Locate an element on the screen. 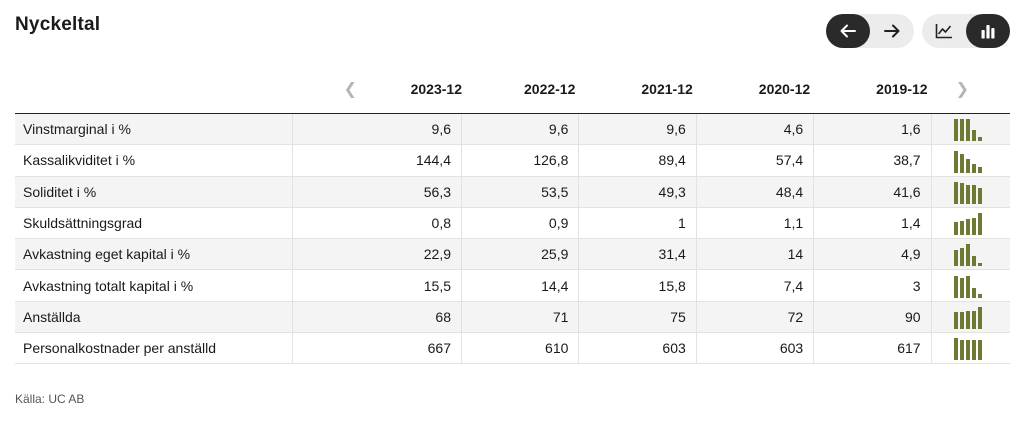  row-label: Personalkostnader per anställd is located at coordinates (154, 348).